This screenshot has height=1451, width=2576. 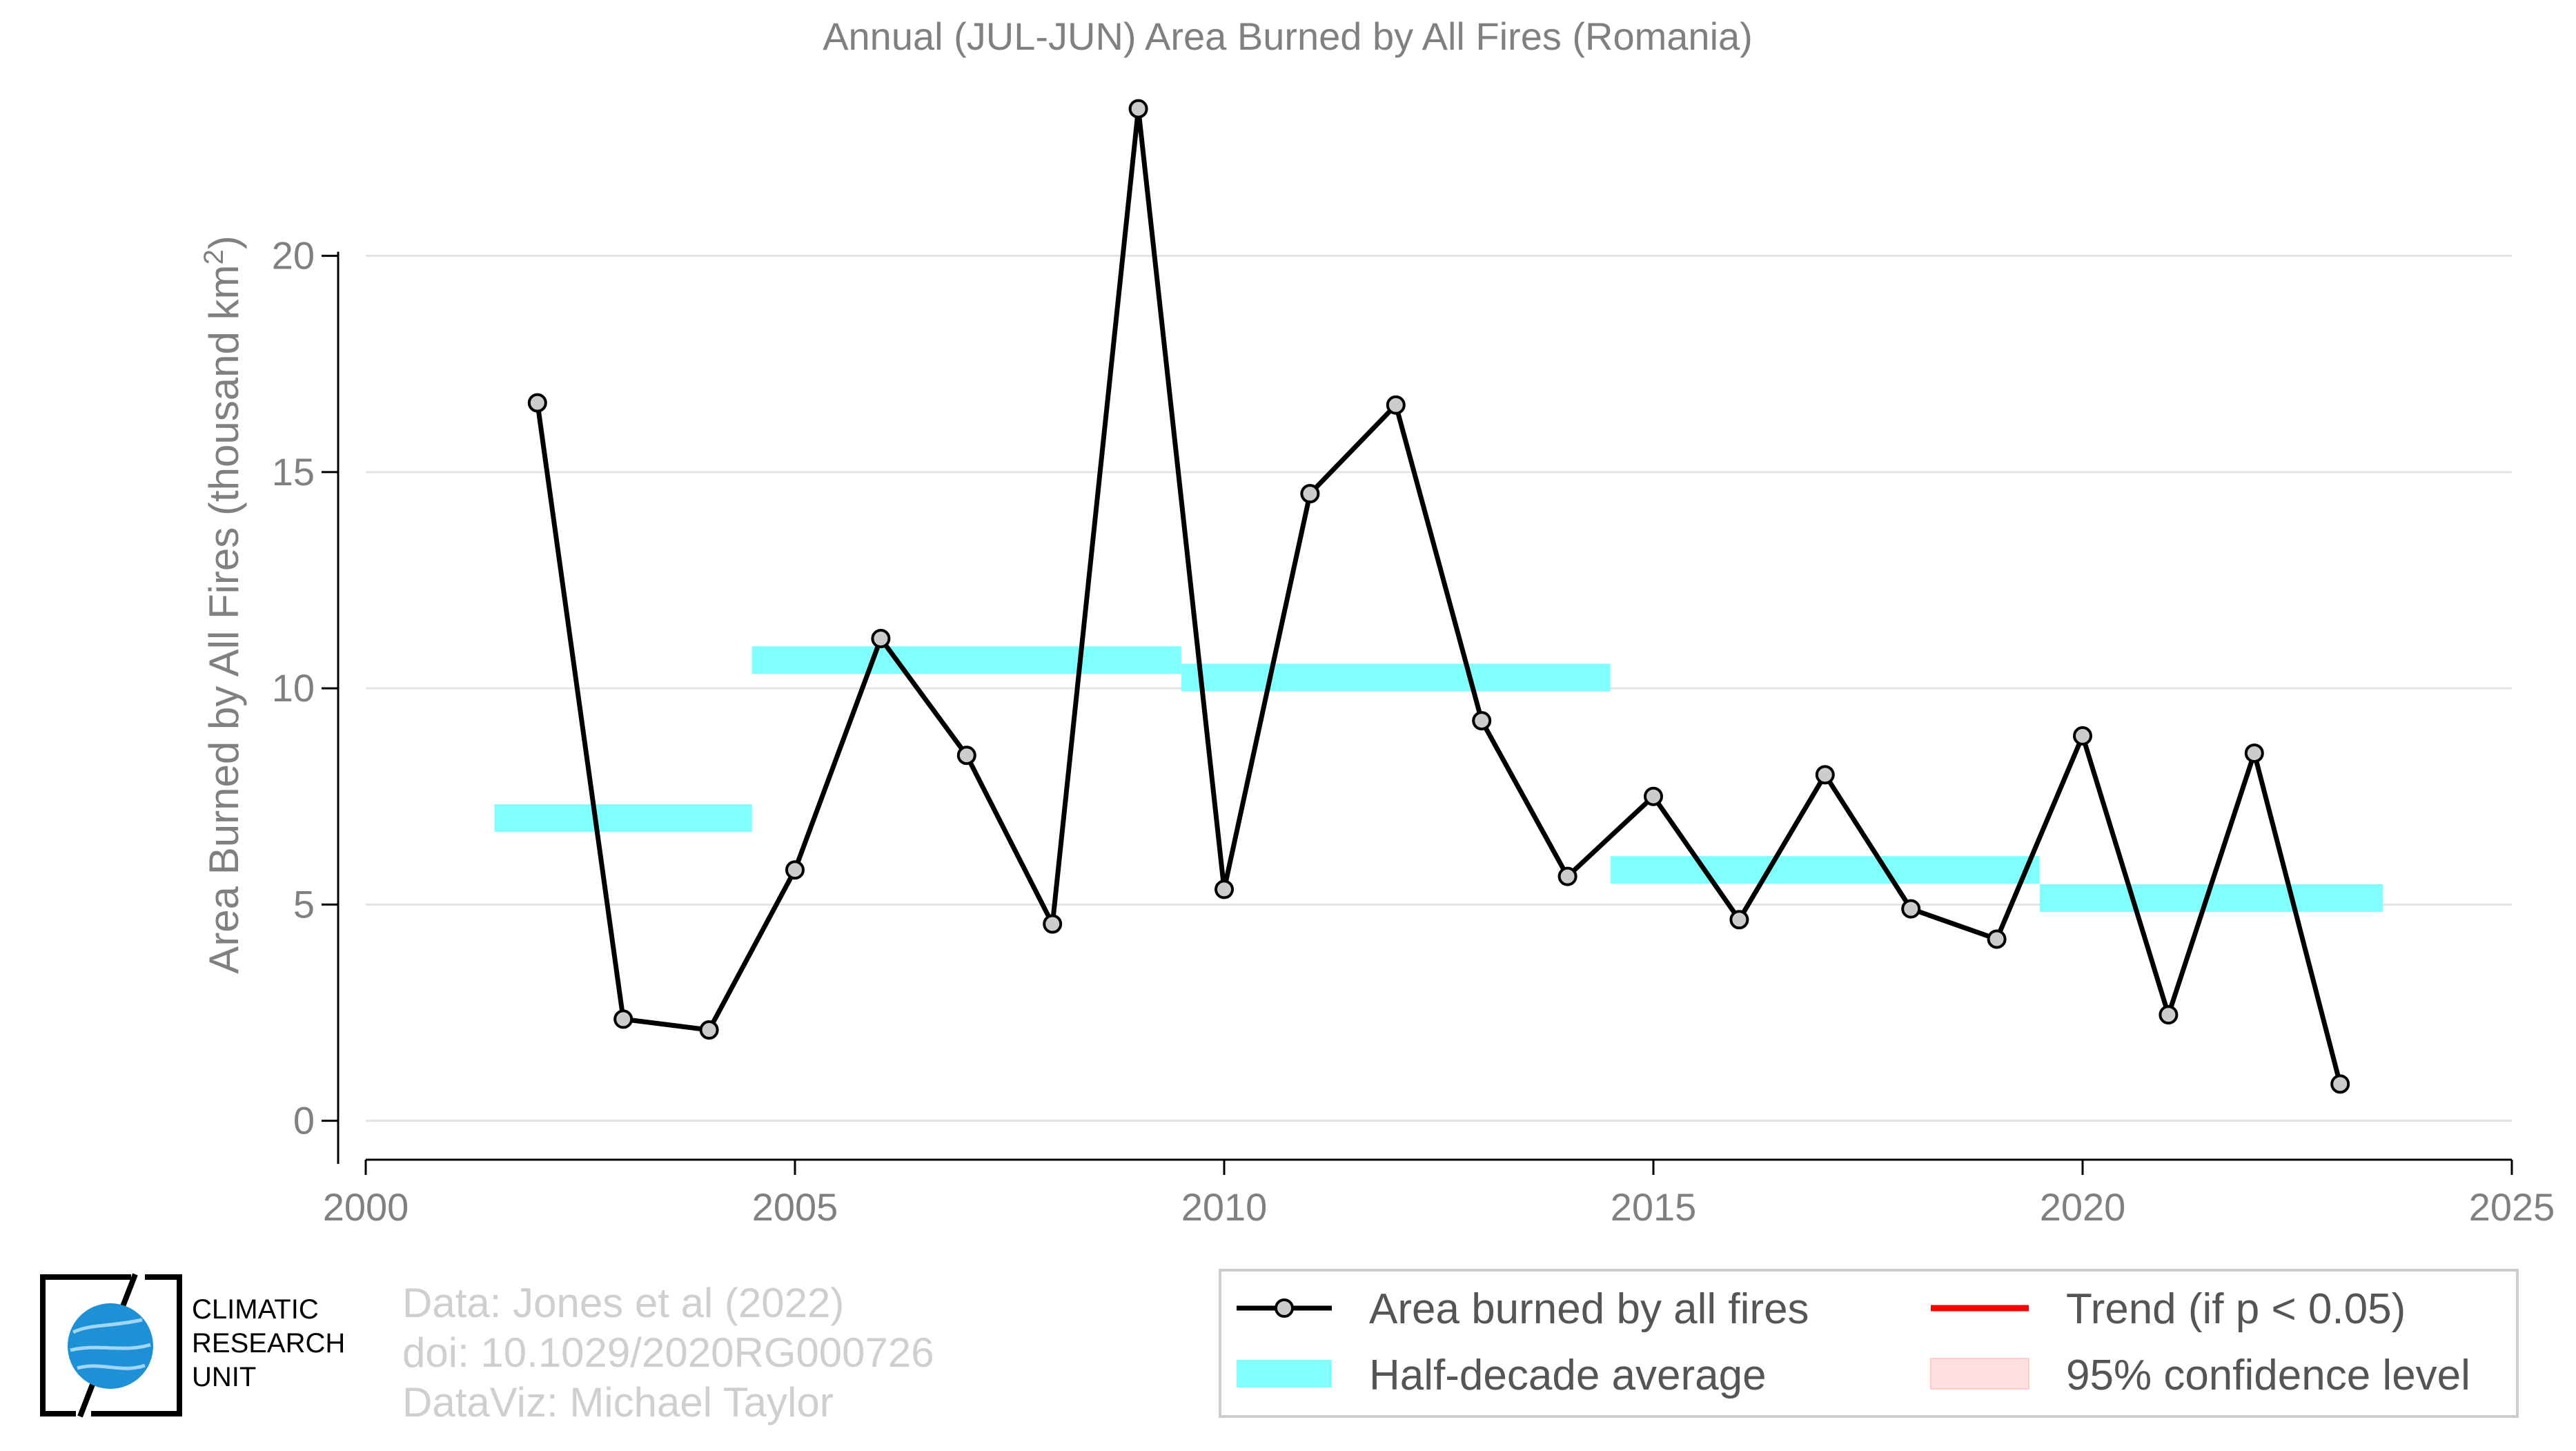 I want to click on y-tick-label: 5, so click(x=304, y=904).